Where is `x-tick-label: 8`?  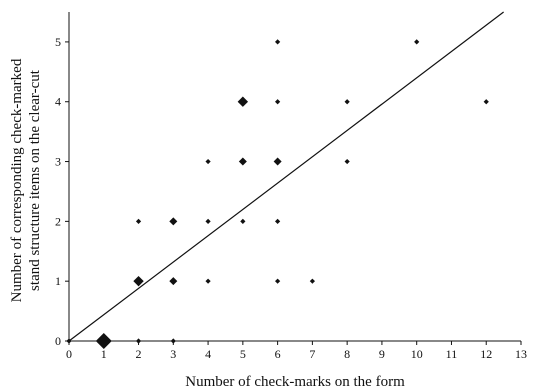
x-tick-label: 8 is located at coordinates (347, 354).